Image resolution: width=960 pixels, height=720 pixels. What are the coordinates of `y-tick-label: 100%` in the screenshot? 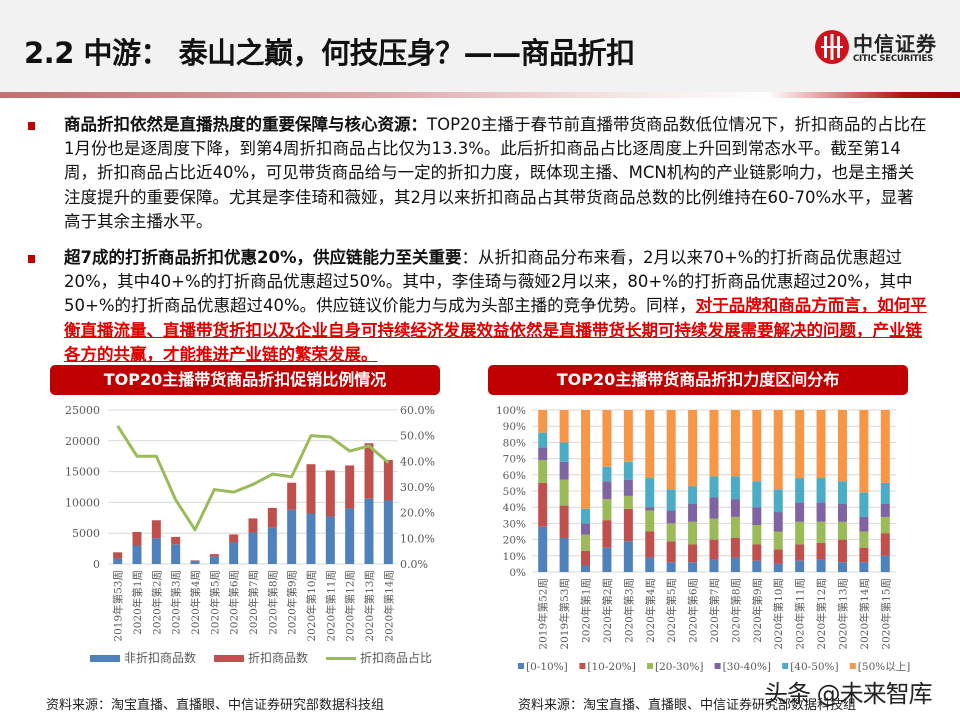 It's located at (511, 411).